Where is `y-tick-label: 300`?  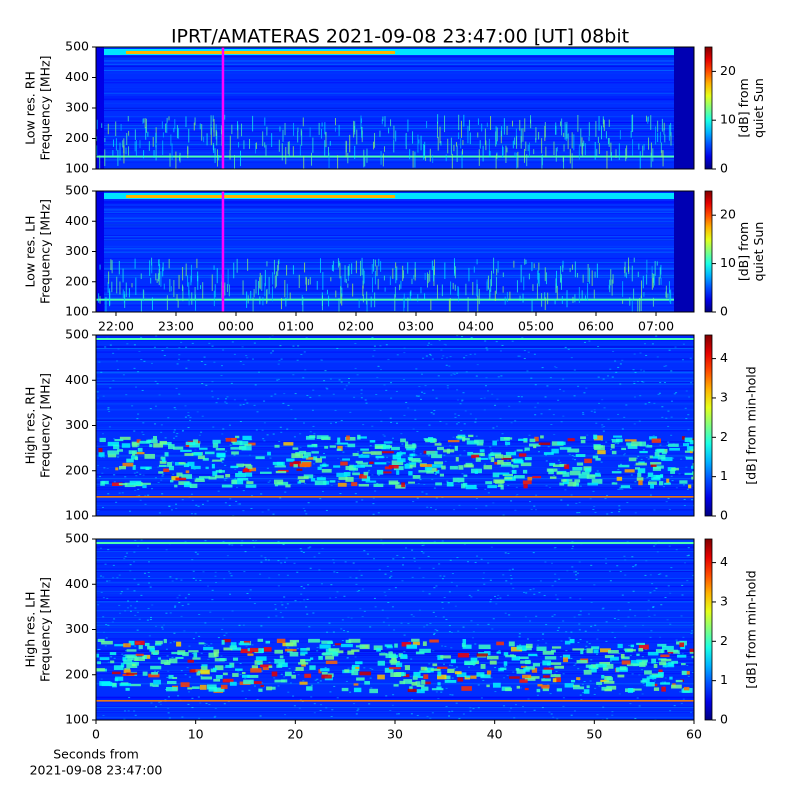 y-tick-label: 300 is located at coordinates (77, 424).